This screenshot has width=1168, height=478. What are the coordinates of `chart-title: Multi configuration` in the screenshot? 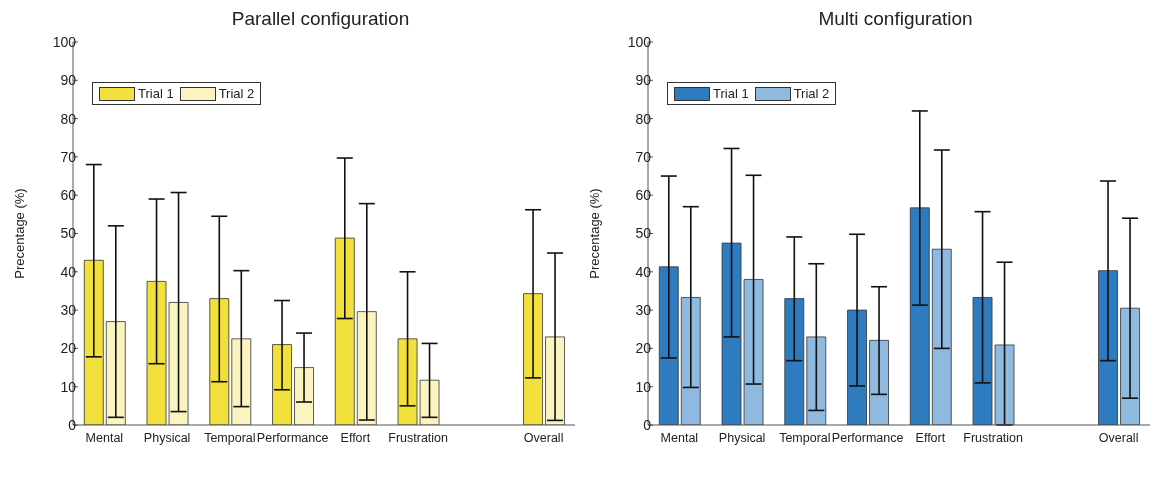 It's located at (895, 19).